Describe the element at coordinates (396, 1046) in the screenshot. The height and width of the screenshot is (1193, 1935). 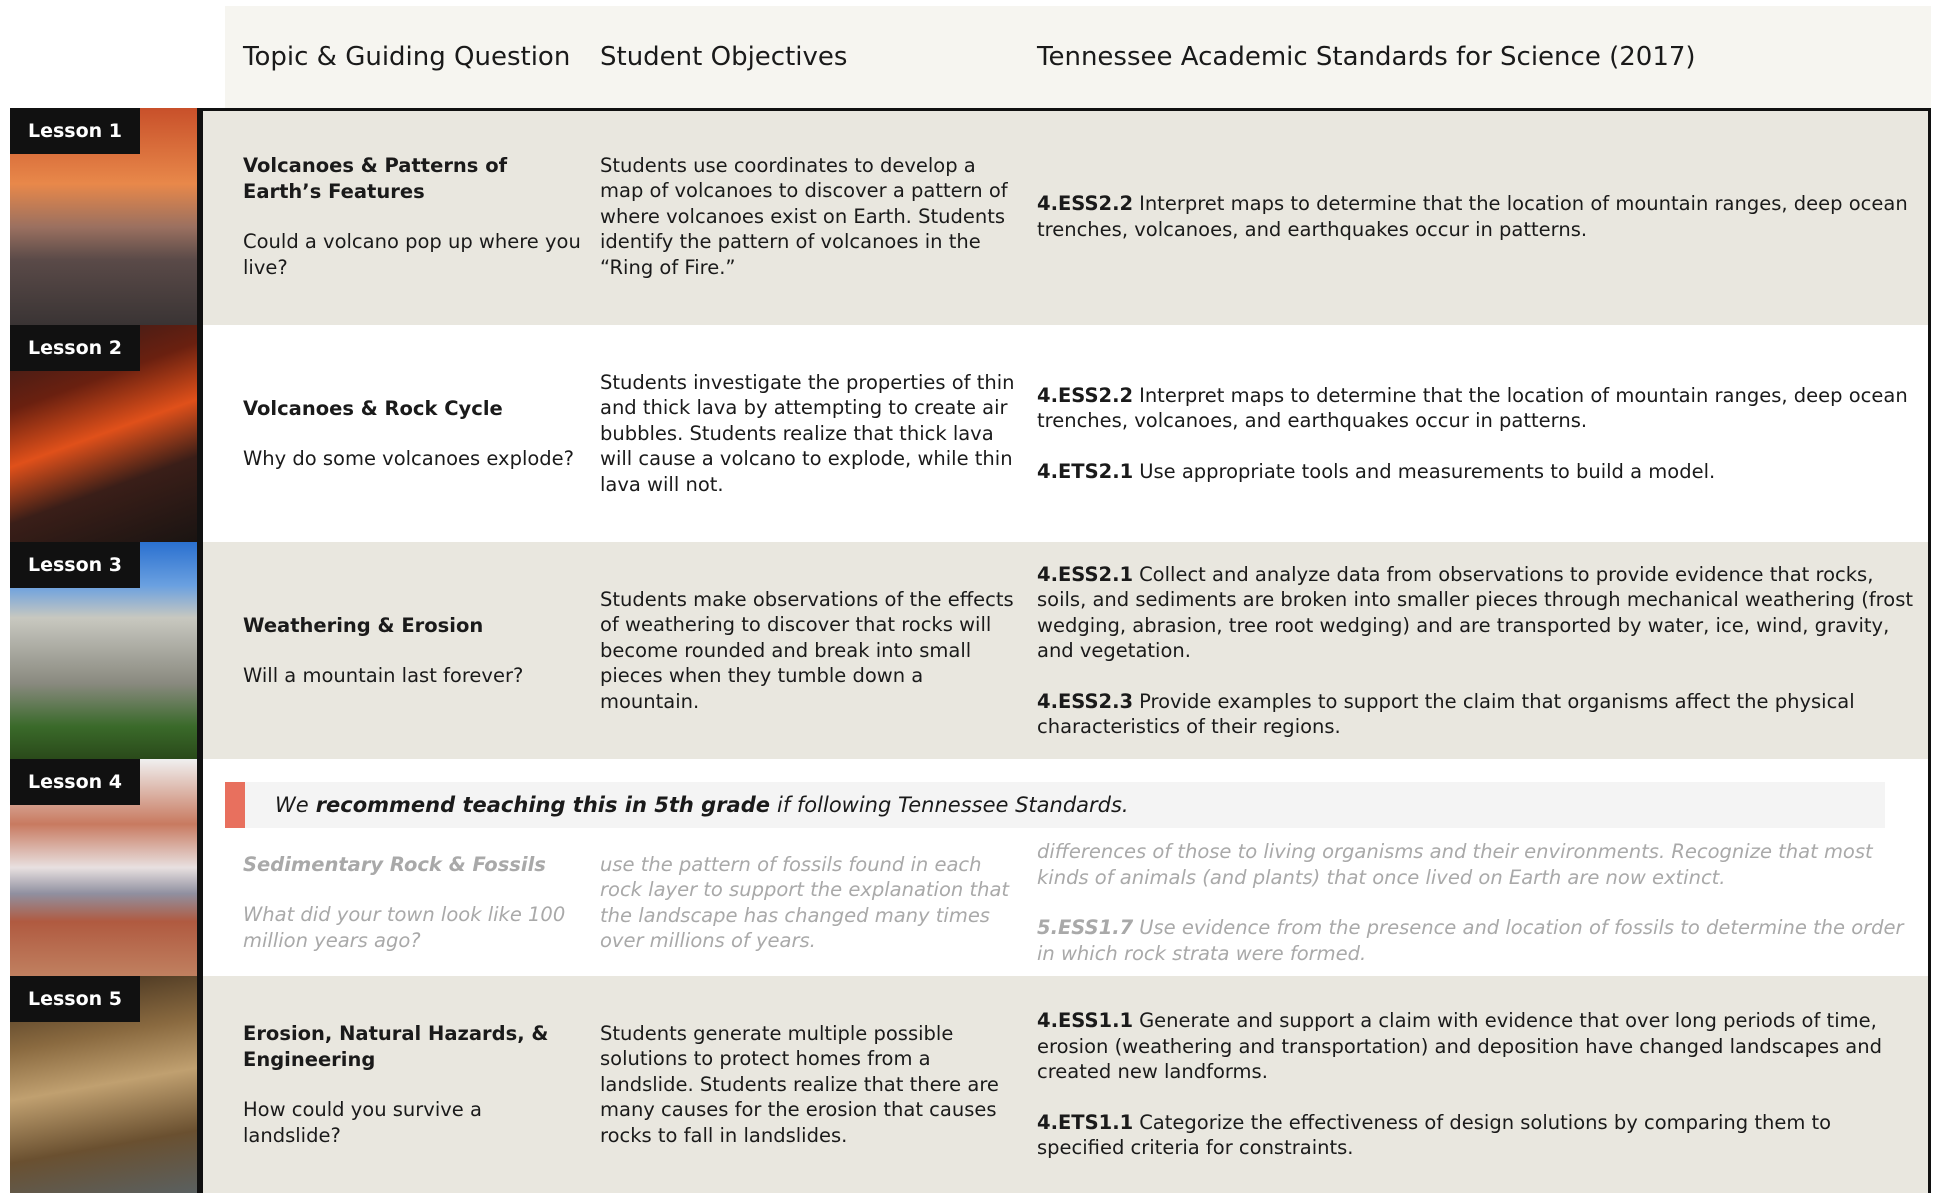
I see `topic: Erosion, Natural Hazards, & Engineering` at that location.